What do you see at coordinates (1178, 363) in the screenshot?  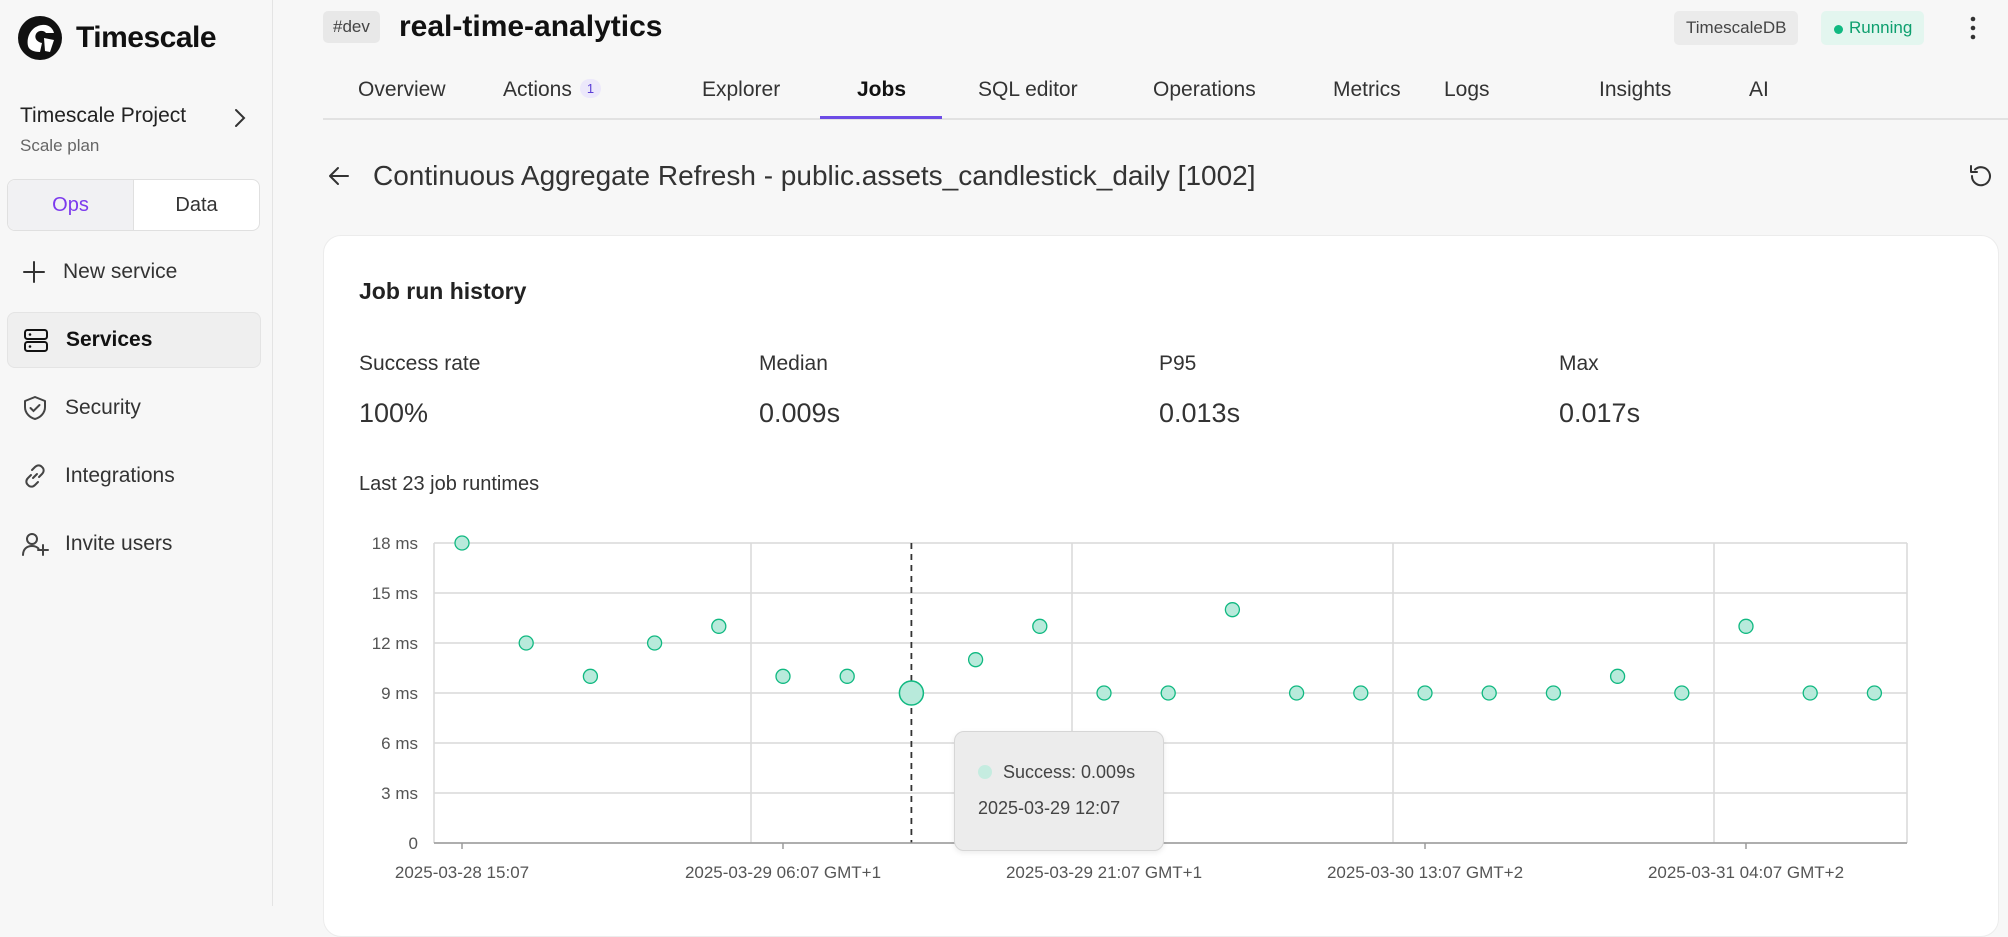 I see `stat-label: P95` at bounding box center [1178, 363].